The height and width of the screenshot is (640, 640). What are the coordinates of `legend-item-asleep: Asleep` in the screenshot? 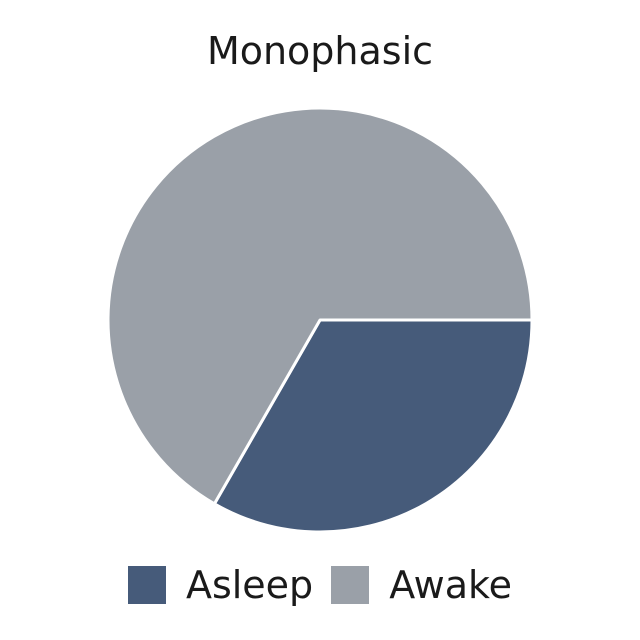 It's located at (220, 585).